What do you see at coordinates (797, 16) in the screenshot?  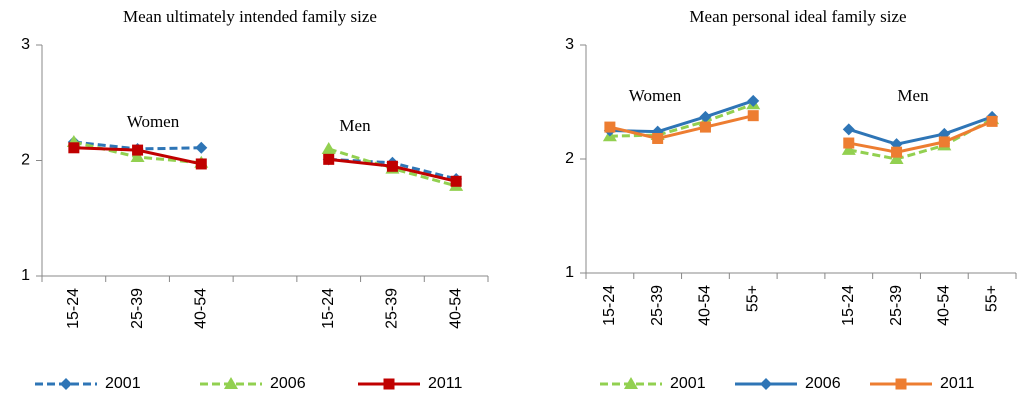 I see `chart-title: Mean personal ideal family size` at bounding box center [797, 16].